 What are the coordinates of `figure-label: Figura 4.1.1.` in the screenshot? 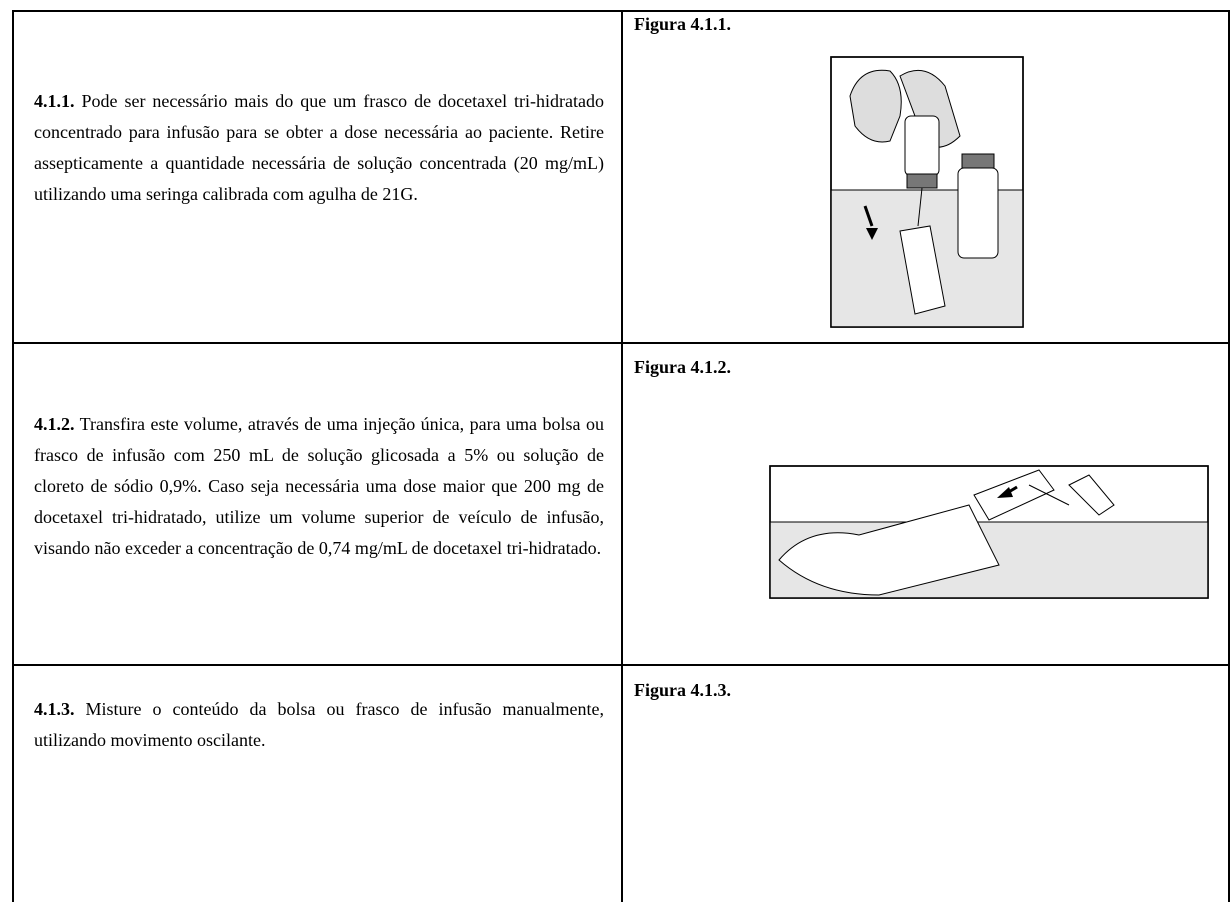 It's located at (682, 24).